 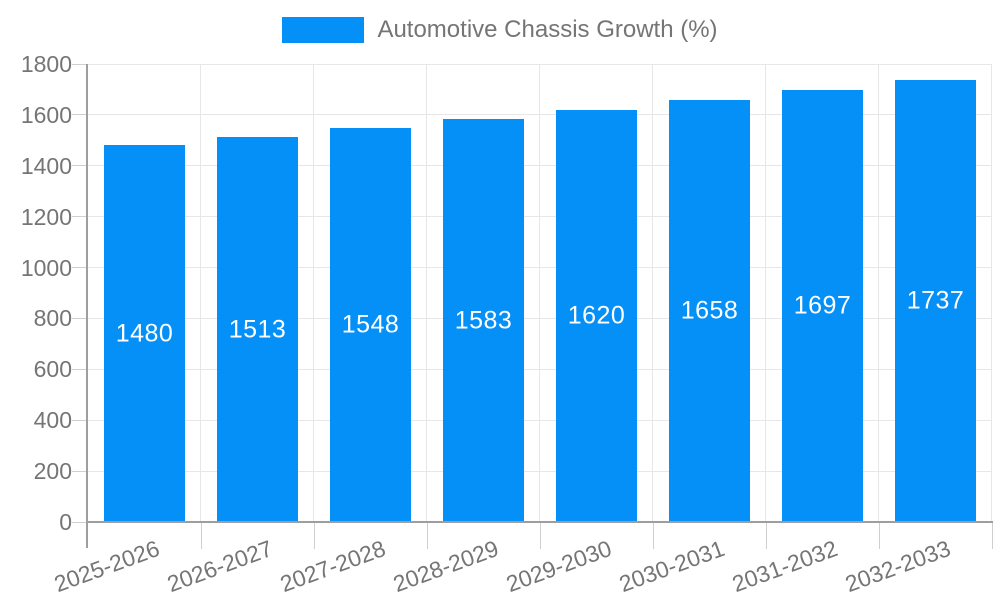 What do you see at coordinates (547, 29) in the screenshot?
I see `legend-label: Automotive Chassis Growth (%)` at bounding box center [547, 29].